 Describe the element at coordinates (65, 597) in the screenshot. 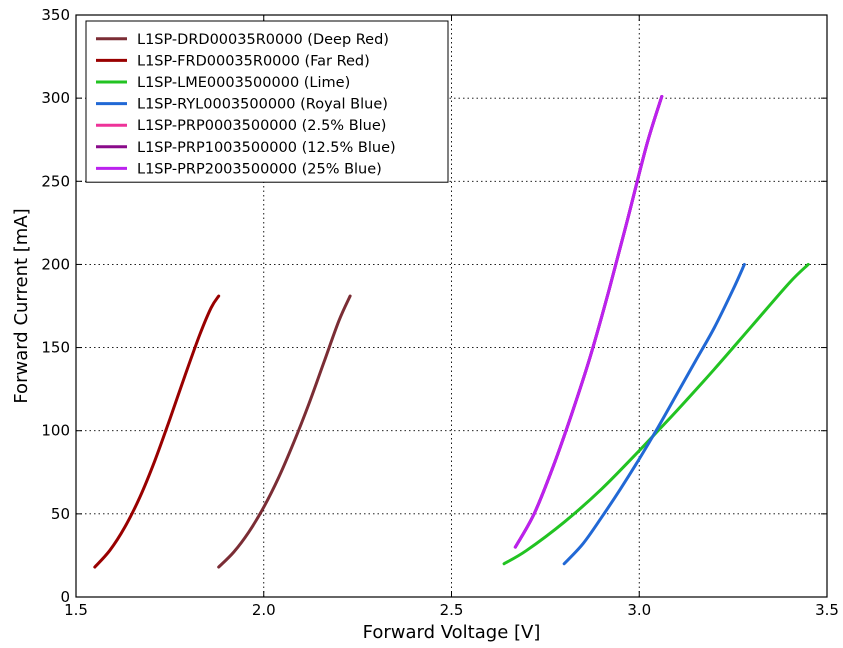

I see `y-tick-label: 0` at that location.